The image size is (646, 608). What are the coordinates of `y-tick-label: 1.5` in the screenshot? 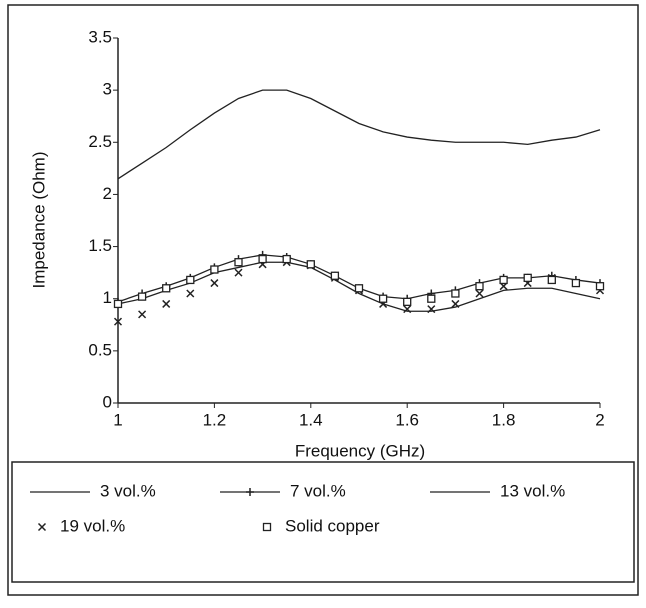 It's located at (100, 245).